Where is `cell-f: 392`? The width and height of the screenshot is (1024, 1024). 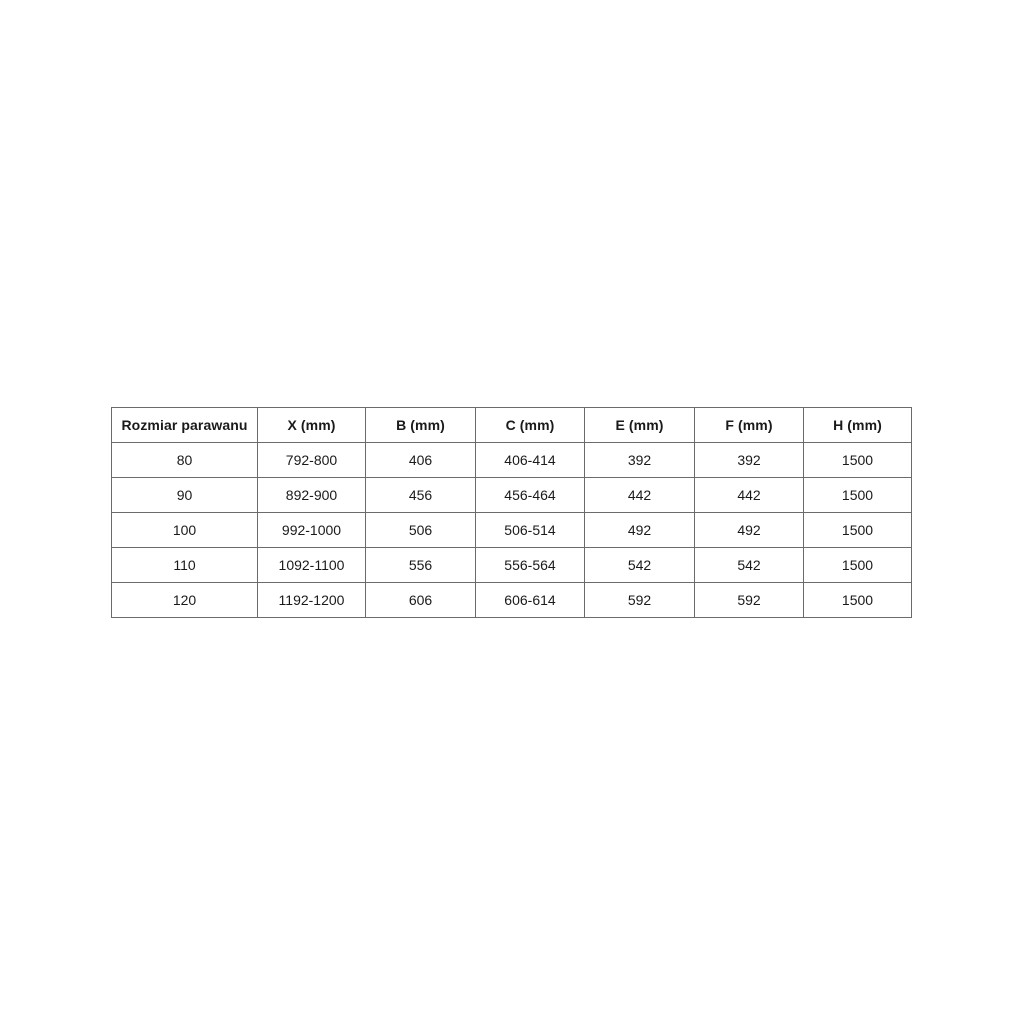 cell-f: 392 is located at coordinates (749, 460).